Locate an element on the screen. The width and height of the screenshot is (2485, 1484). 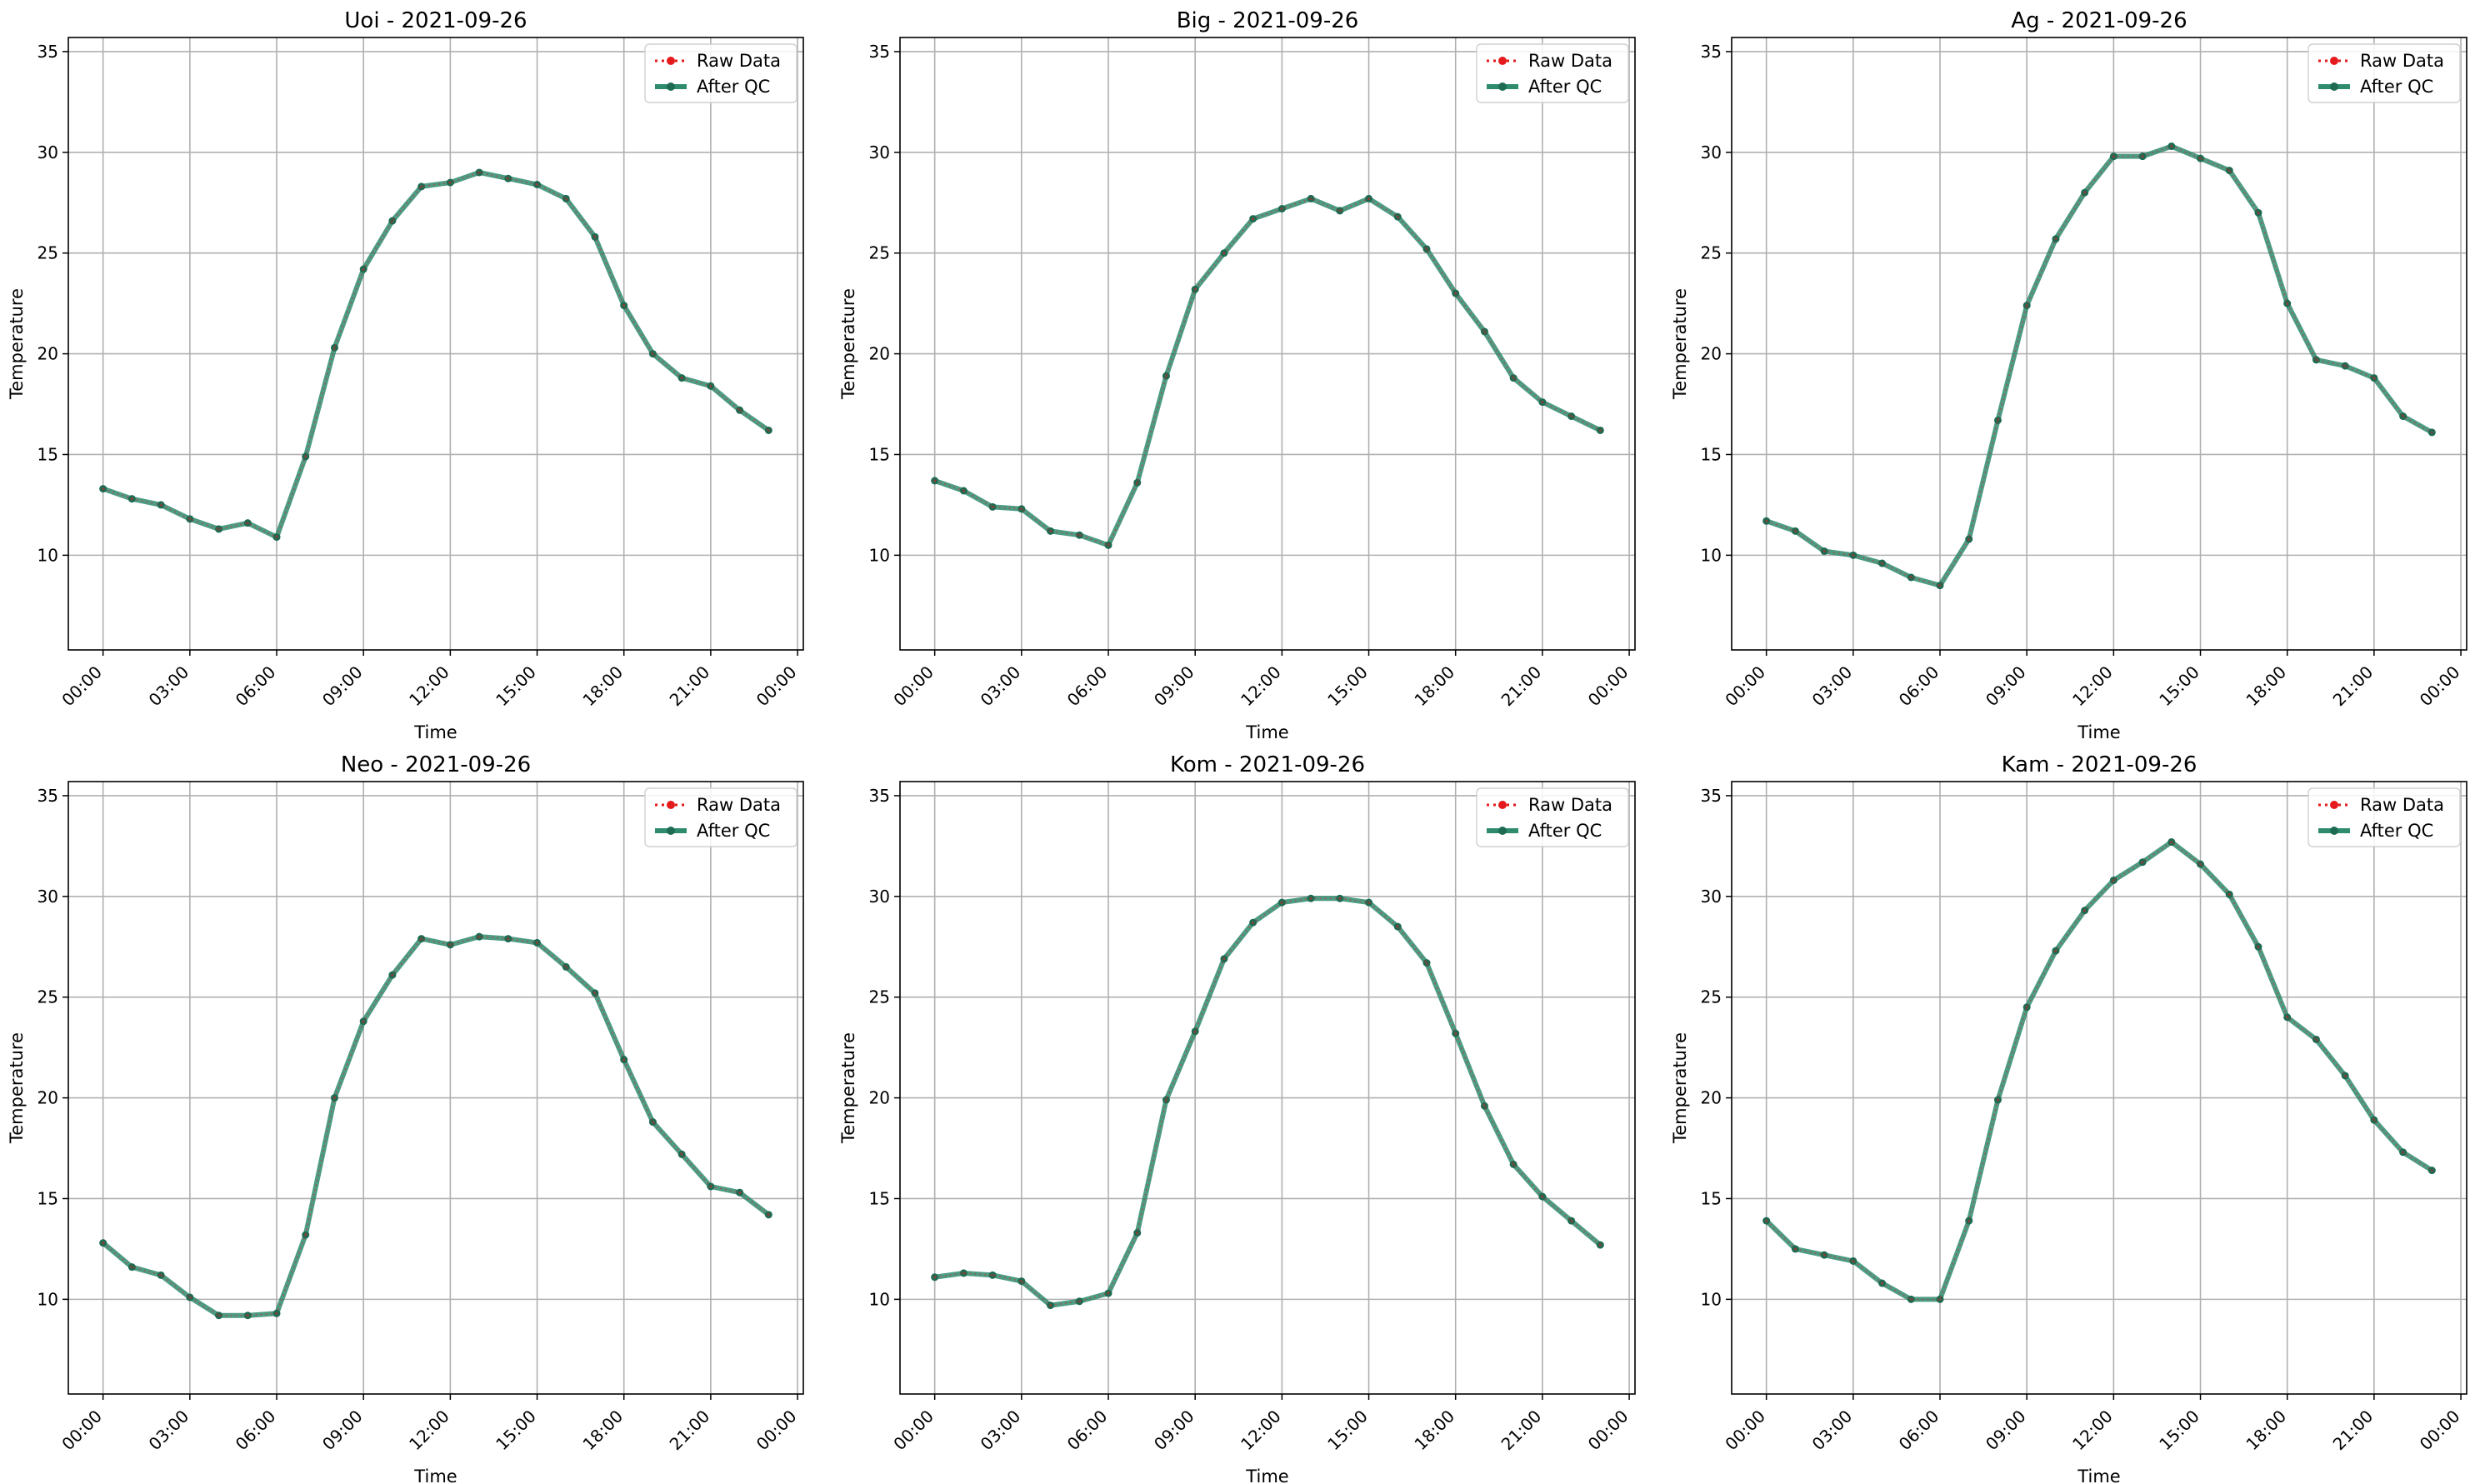
x-tick-label: 00:00 is located at coordinates (1745, 1430).